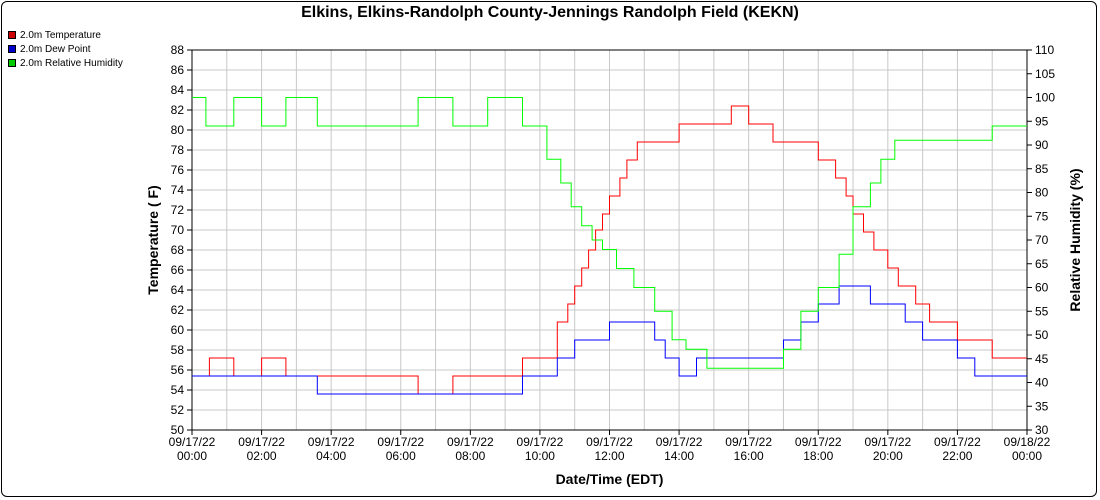 This screenshot has width=1100, height=500. I want to click on y-tick-left-label: 72, so click(178, 210).